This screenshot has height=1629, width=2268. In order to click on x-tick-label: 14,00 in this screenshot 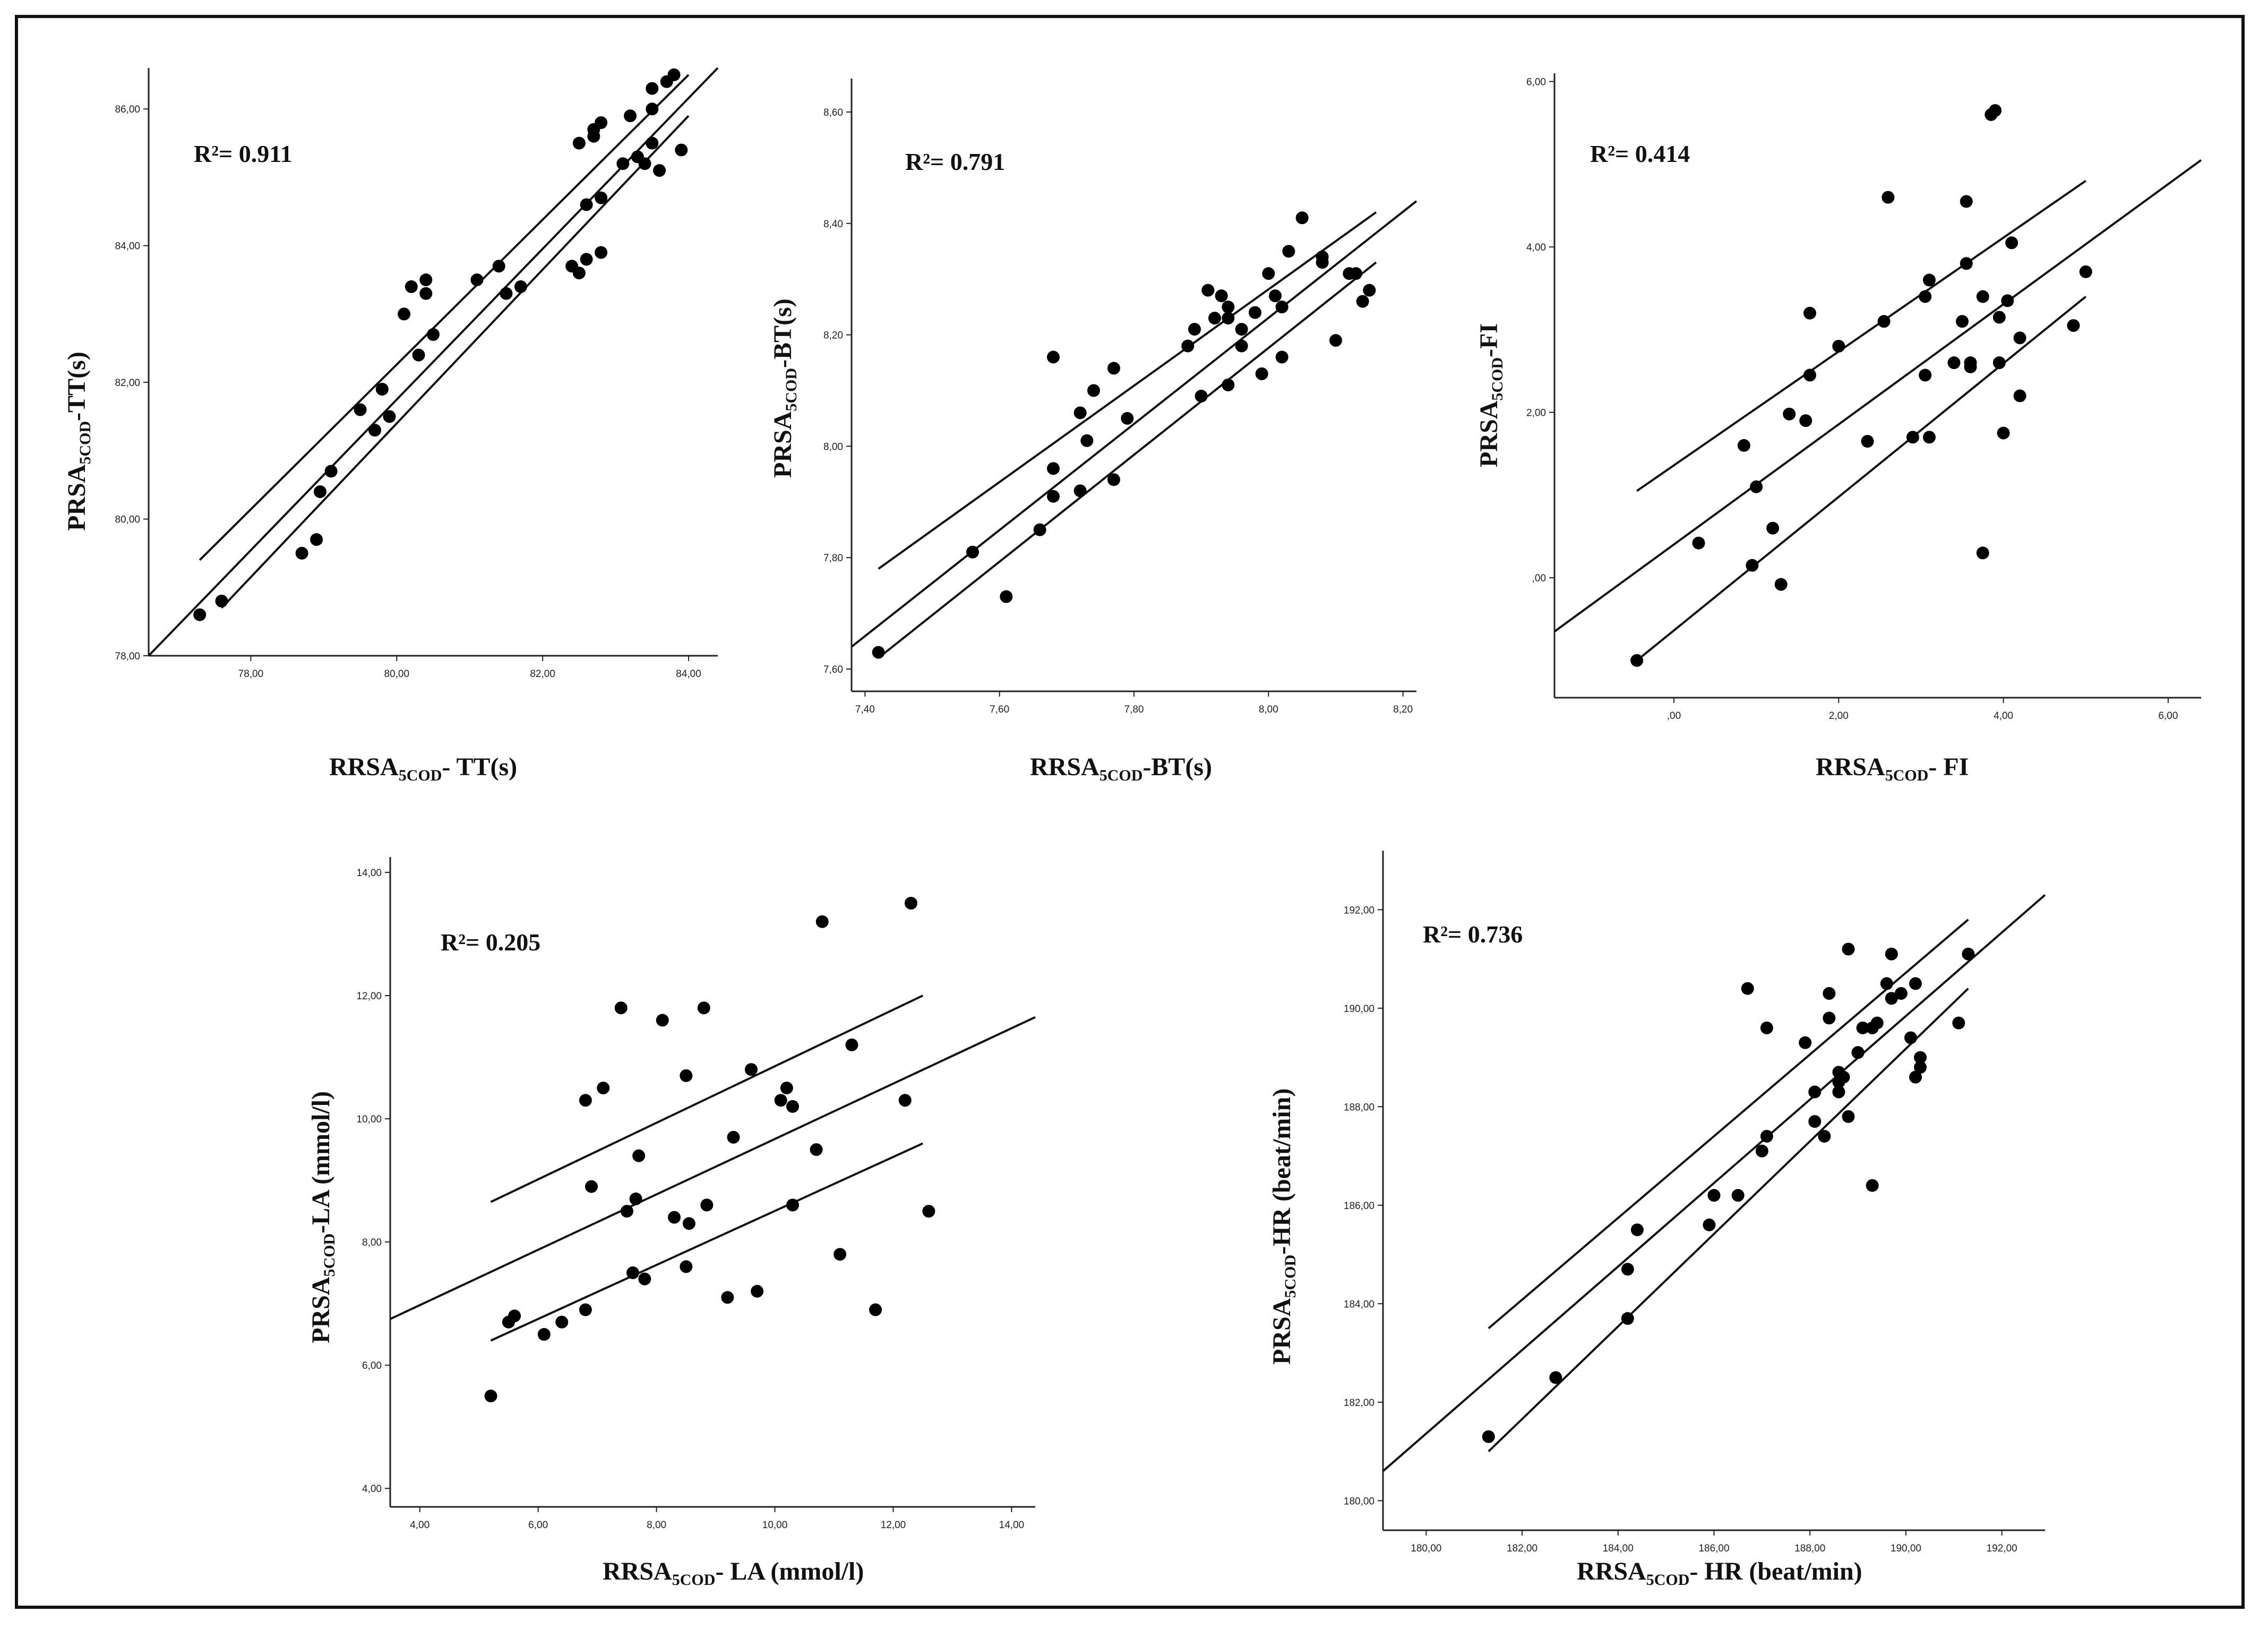, I will do `click(1012, 1525)`.